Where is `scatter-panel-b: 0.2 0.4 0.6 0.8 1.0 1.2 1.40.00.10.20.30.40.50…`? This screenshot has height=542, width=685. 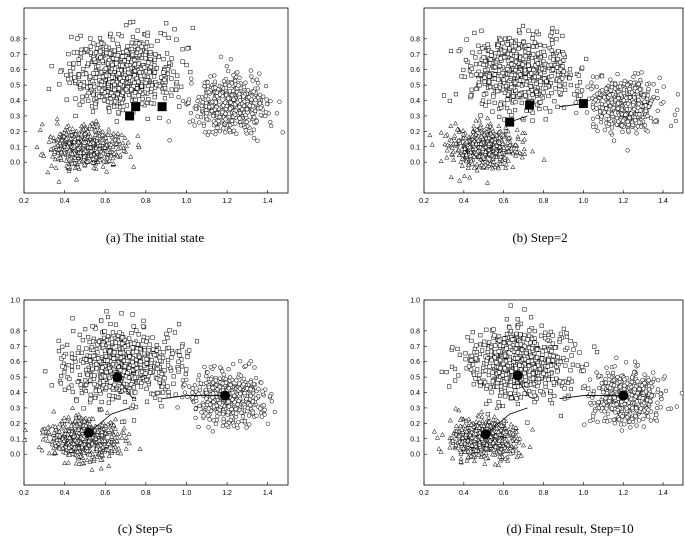 scatter-panel-b: 0.2 0.4 0.6 0.8 1.0 1.2 1.40.00.10.20.30.40.50… is located at coordinates (547, 106).